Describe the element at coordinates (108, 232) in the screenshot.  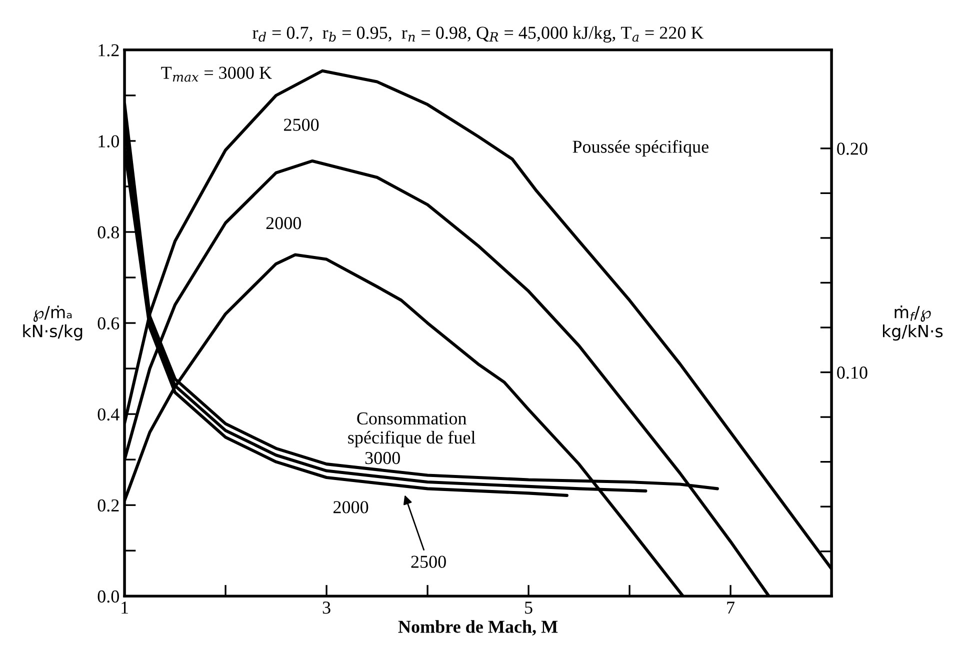
I see `y-tick-label: 0.8` at that location.